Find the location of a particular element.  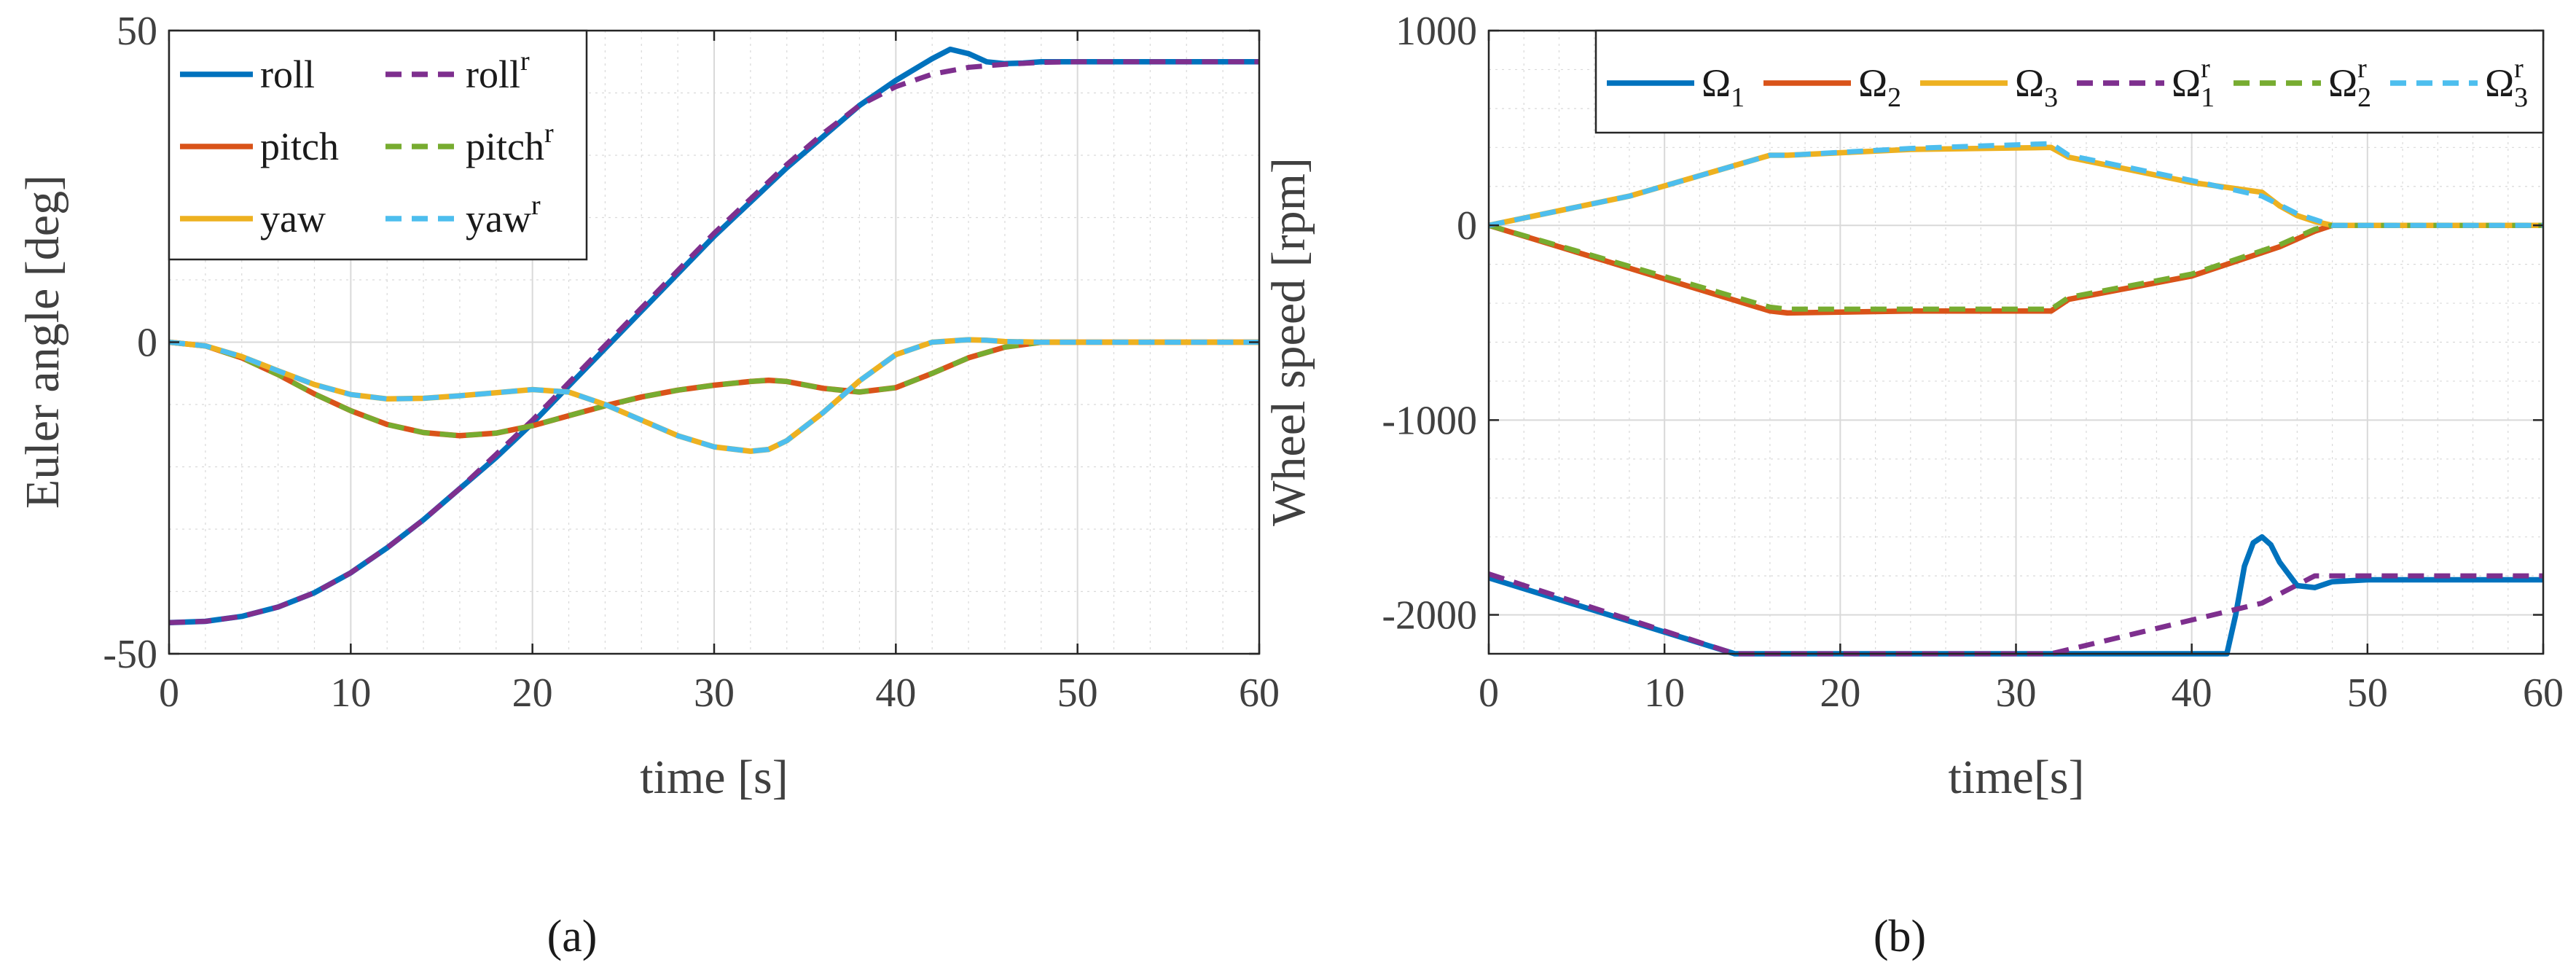

panel-b-x-tick-label: 20 is located at coordinates (1840, 693).